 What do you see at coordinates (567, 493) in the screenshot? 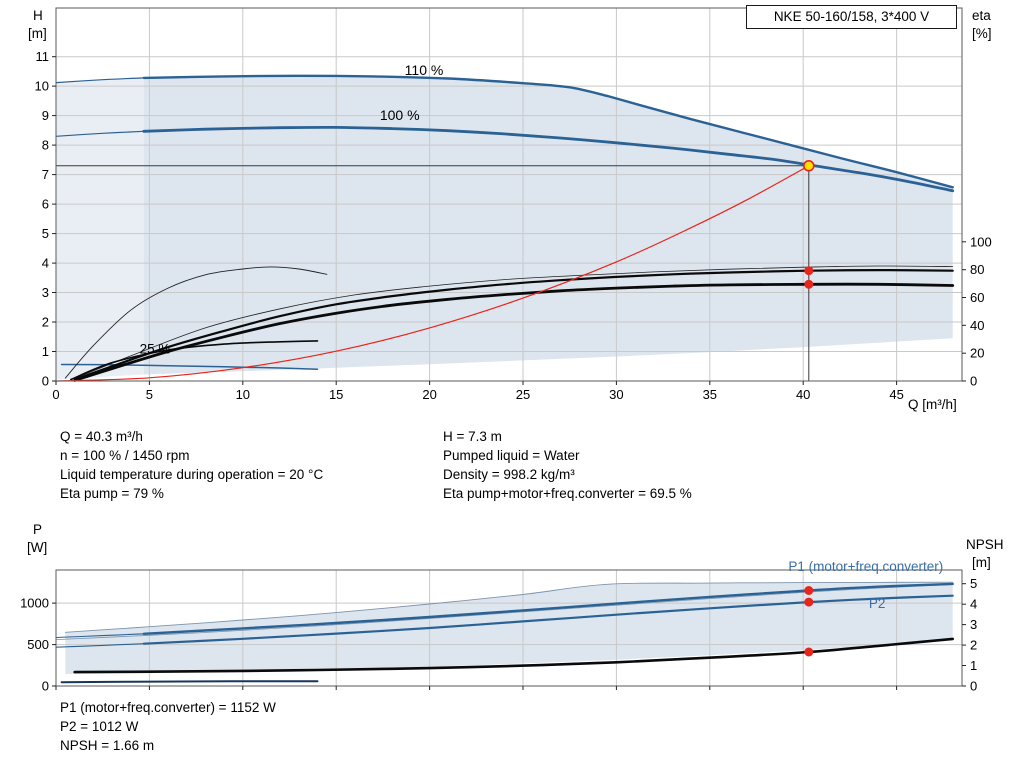
I see `info-line-eta-total: Eta pump+motor+freq.converter = 69.5 %` at bounding box center [567, 493].